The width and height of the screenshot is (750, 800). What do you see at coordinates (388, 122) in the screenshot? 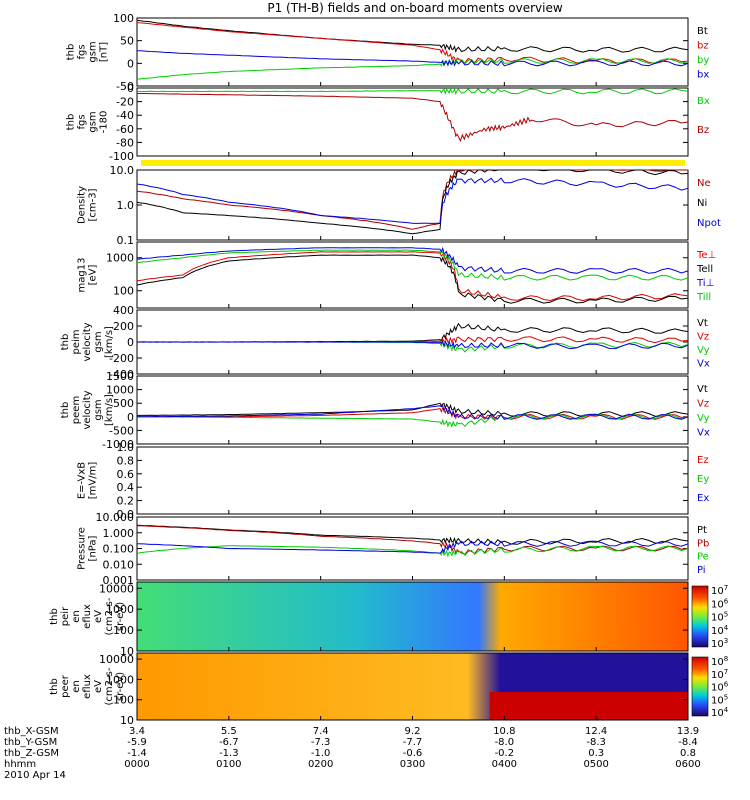
I see `panel-2: 0-20-40-60-80-100 thb fgs gsm -180 Bx Bz` at bounding box center [388, 122].